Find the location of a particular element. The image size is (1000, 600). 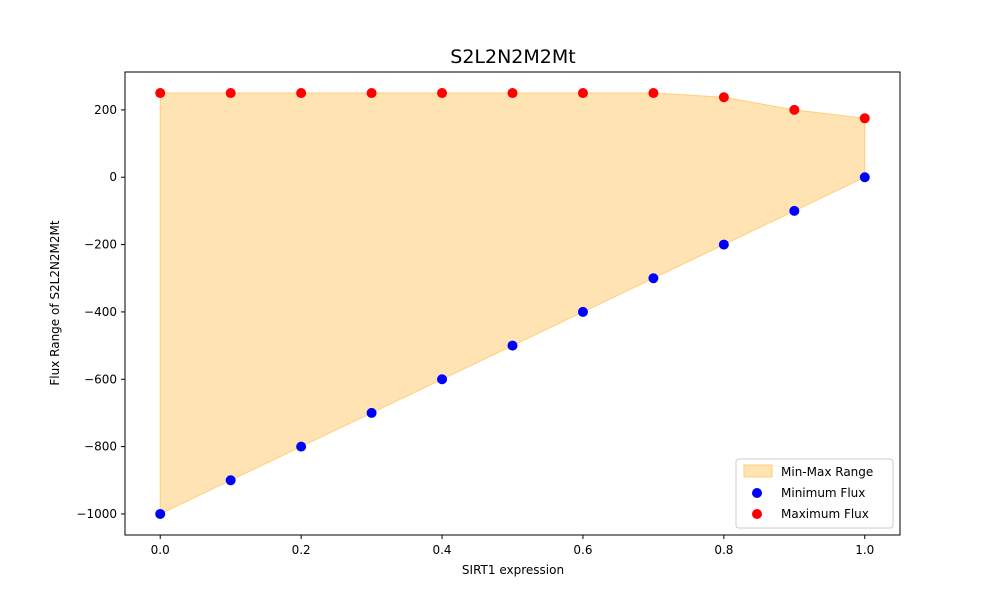

y-axis-label: Flux Range of S2L2N2M2Mt is located at coordinates (55, 303).